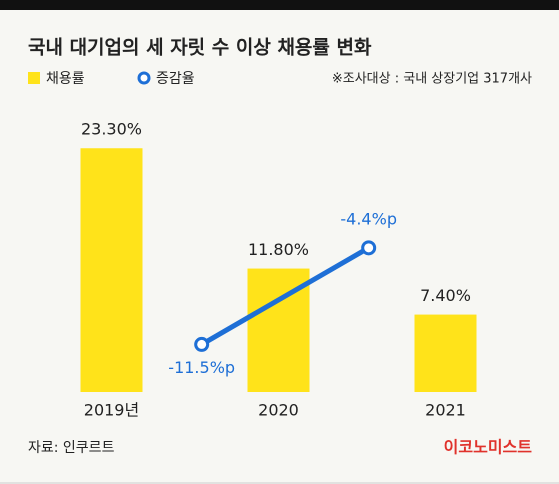 The height and width of the screenshot is (484, 559). What do you see at coordinates (445, 410) in the screenshot?
I see `x-tick-label: 2021` at bounding box center [445, 410].